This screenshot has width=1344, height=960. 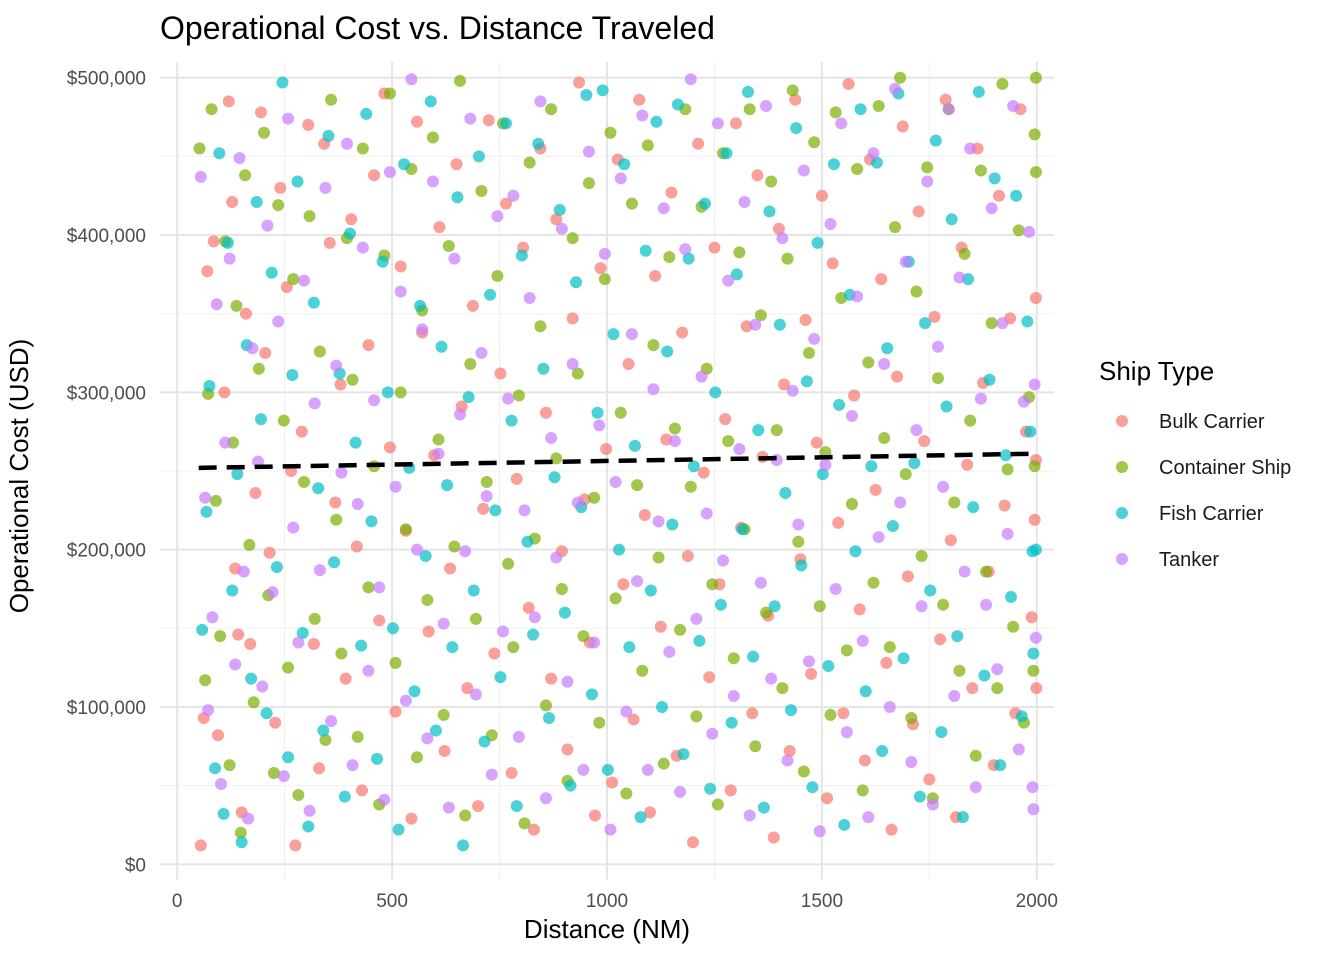 What do you see at coordinates (1203, 468) in the screenshot?
I see `legend-item: Container Ship` at bounding box center [1203, 468].